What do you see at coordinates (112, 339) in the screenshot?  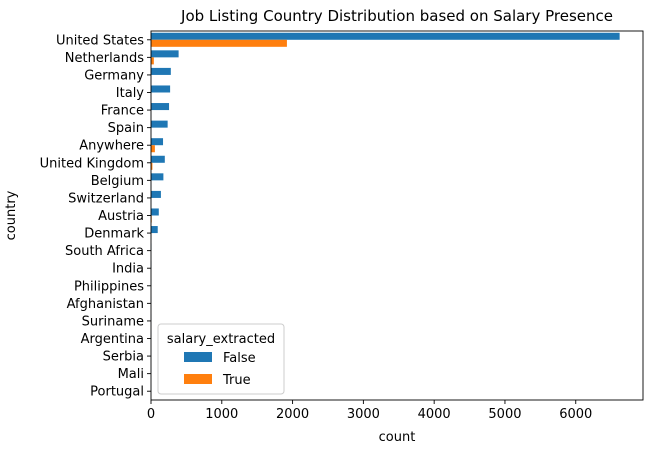 I see `y-tick-label: Argentina` at bounding box center [112, 339].